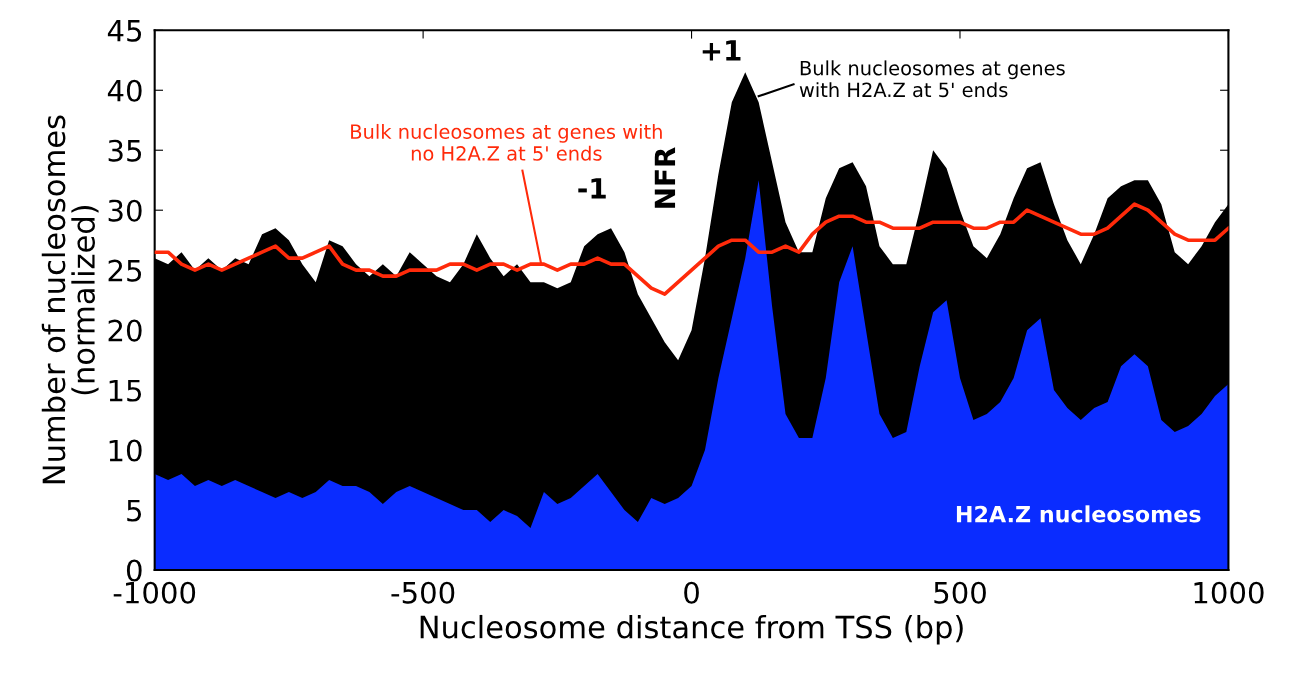  I want to click on y-axis-title: Number of nucleosomes (normalized), so click(70, 299).